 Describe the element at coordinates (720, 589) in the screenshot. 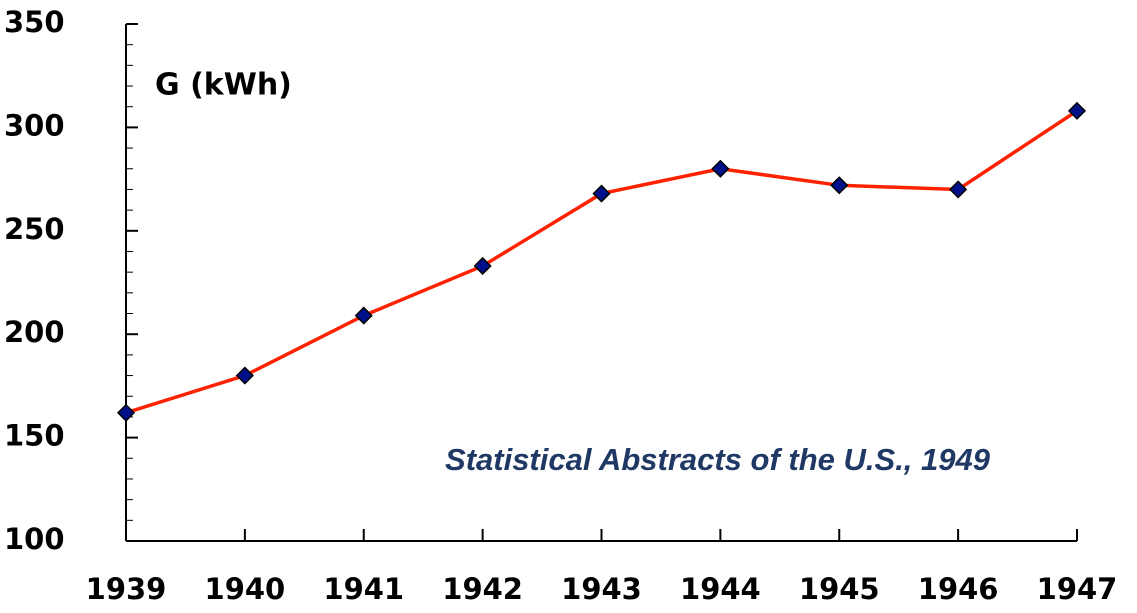

I see `x-tick-label: 1944` at that location.